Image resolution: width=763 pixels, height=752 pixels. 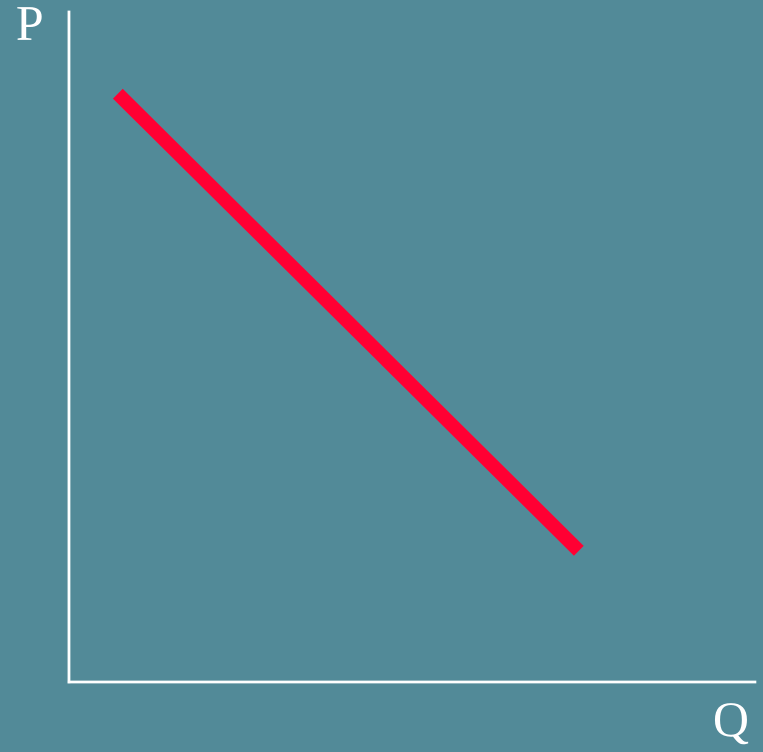 What do you see at coordinates (731, 723) in the screenshot?
I see `x-axis-title: Q` at bounding box center [731, 723].